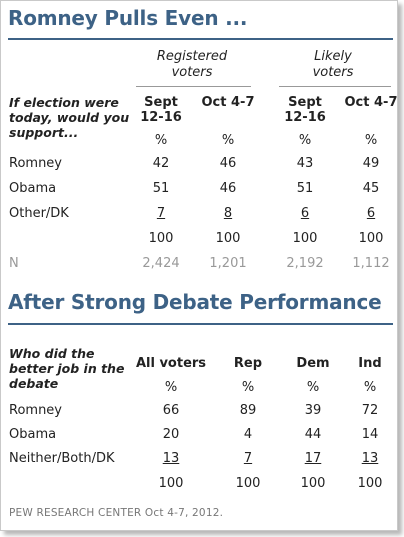 The width and height of the screenshot is (404, 537). What do you see at coordinates (228, 263) in the screenshot?
I see `n-cell: 1,201` at bounding box center [228, 263].